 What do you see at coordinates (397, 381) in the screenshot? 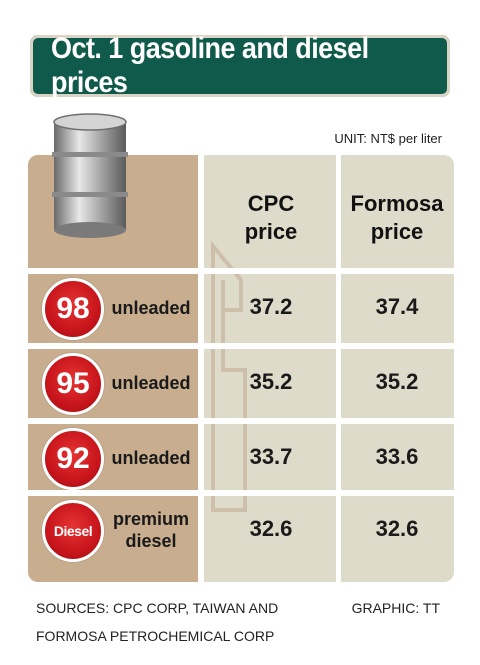
I see `formosa-price-cell: 35.2` at bounding box center [397, 381].